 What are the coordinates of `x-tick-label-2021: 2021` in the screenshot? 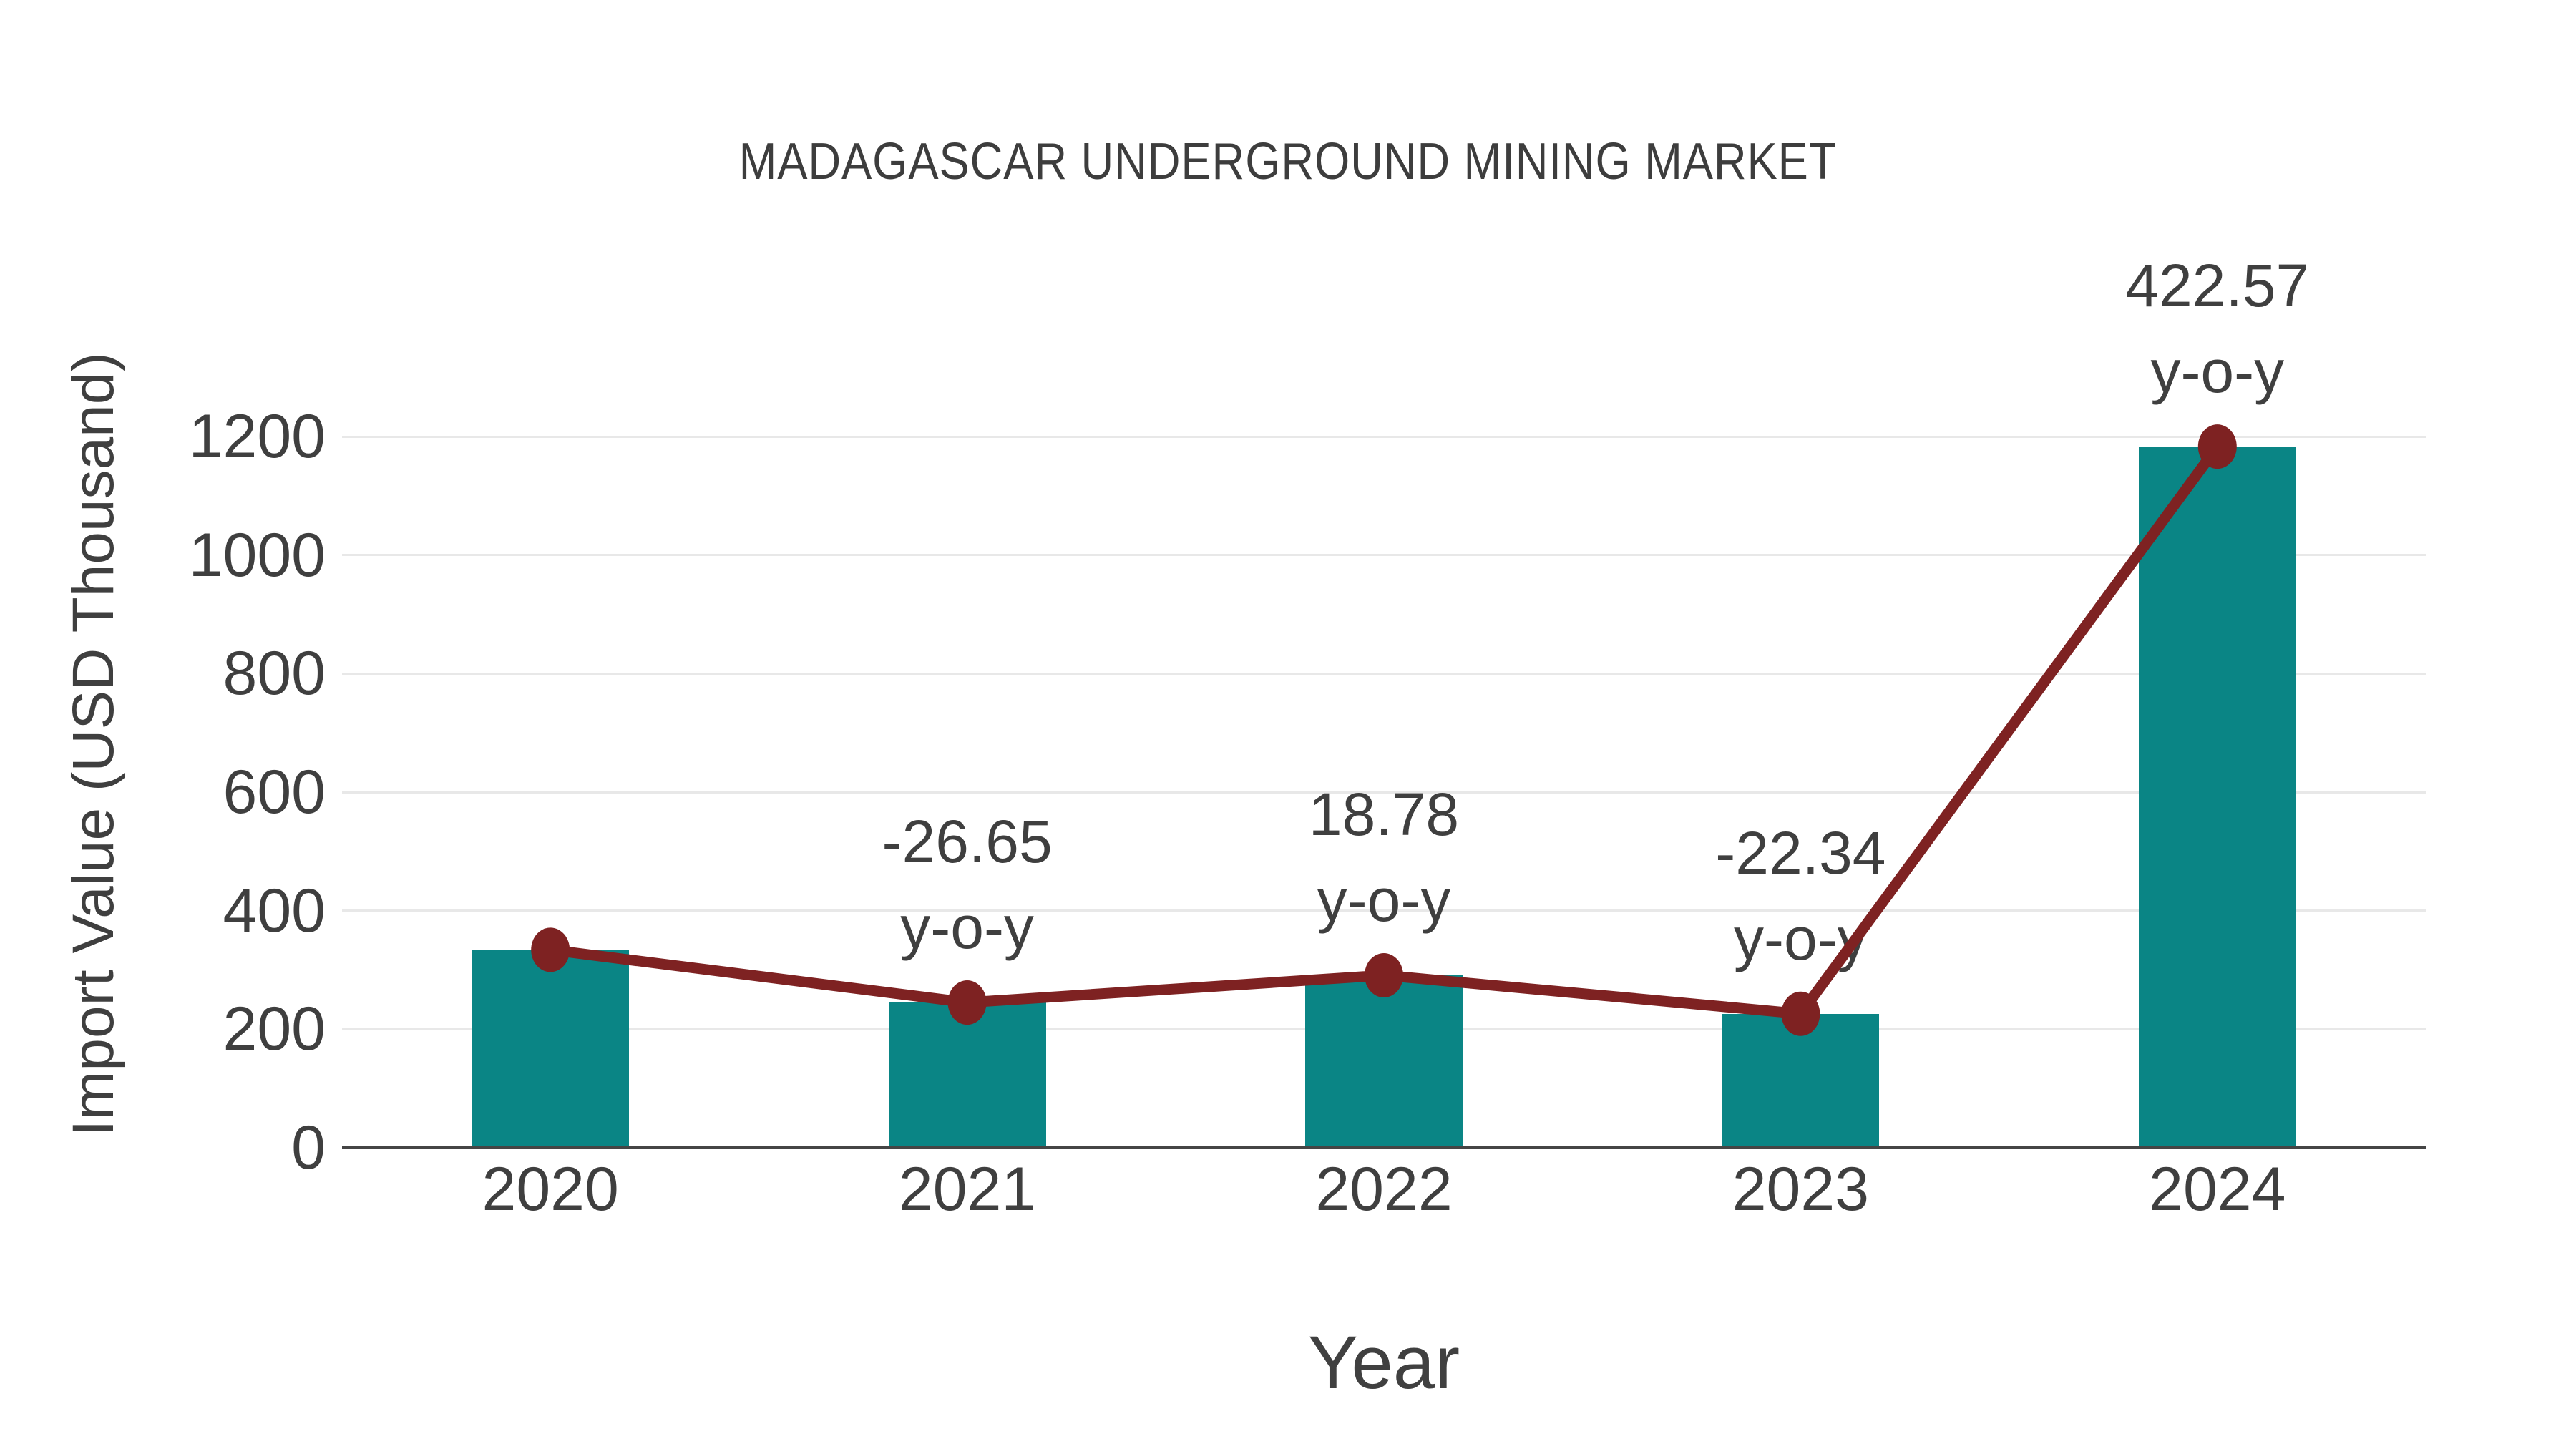 It's located at (967, 1189).